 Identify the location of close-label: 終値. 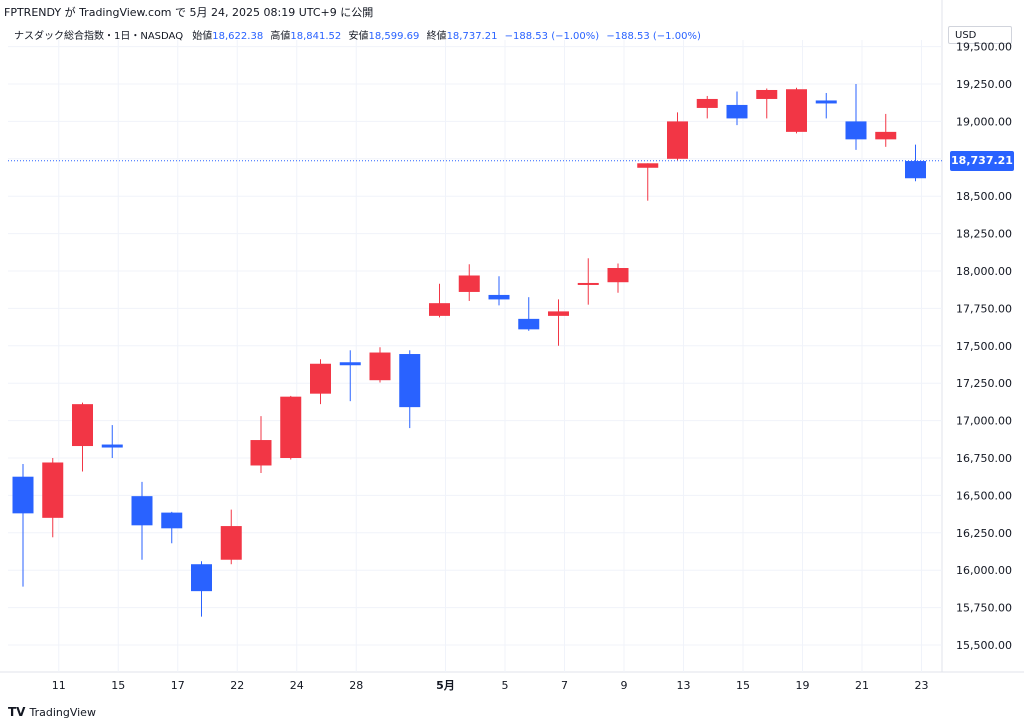
(436, 36).